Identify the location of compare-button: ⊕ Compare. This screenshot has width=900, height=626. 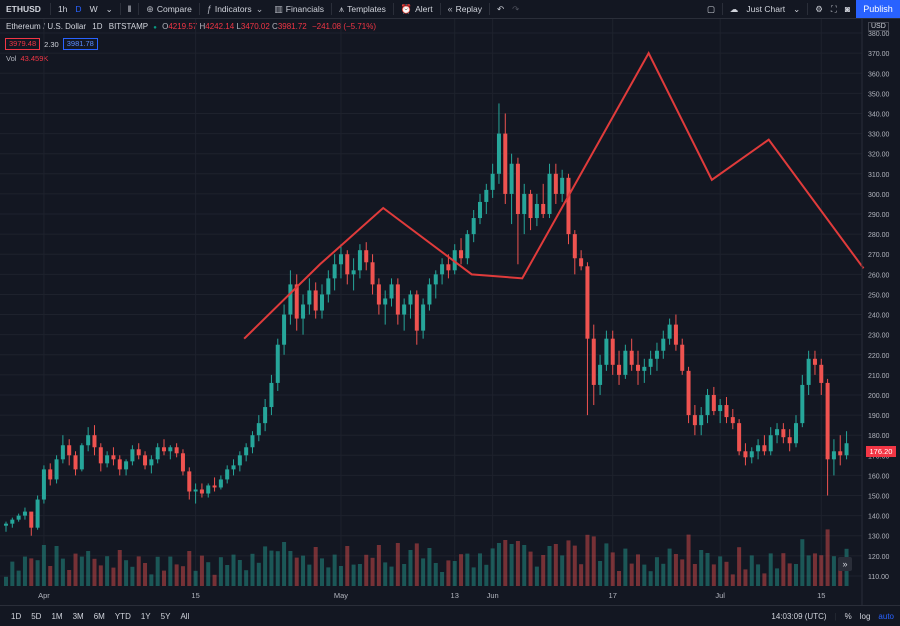
(169, 9).